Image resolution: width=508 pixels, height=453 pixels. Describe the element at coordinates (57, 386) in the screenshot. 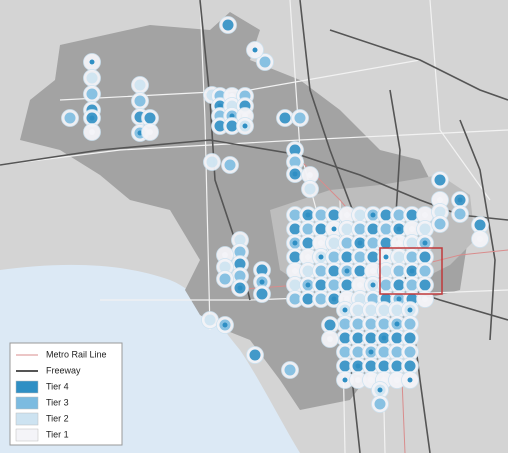

I see `legend-label: Tier 4` at that location.